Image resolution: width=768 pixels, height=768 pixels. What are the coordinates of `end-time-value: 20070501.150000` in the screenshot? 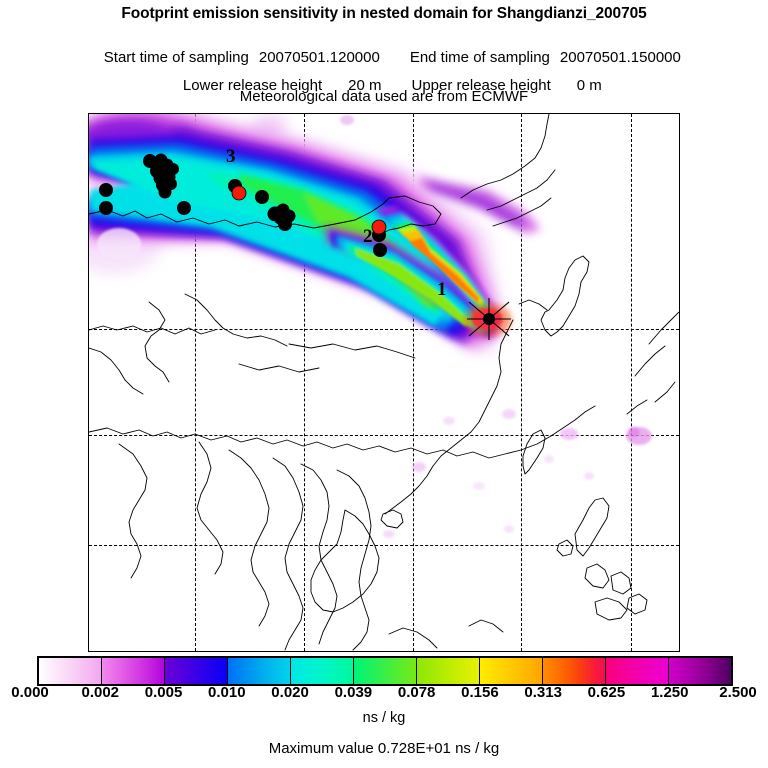 It's located at (620, 57).